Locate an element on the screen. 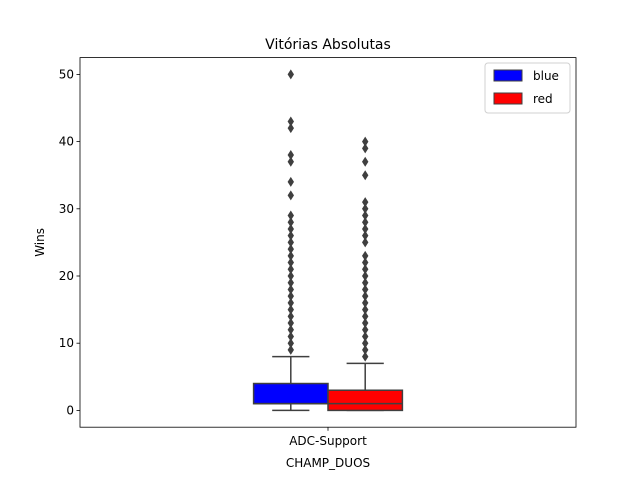 The width and height of the screenshot is (640, 480). legend-label-red: red is located at coordinates (543, 99).